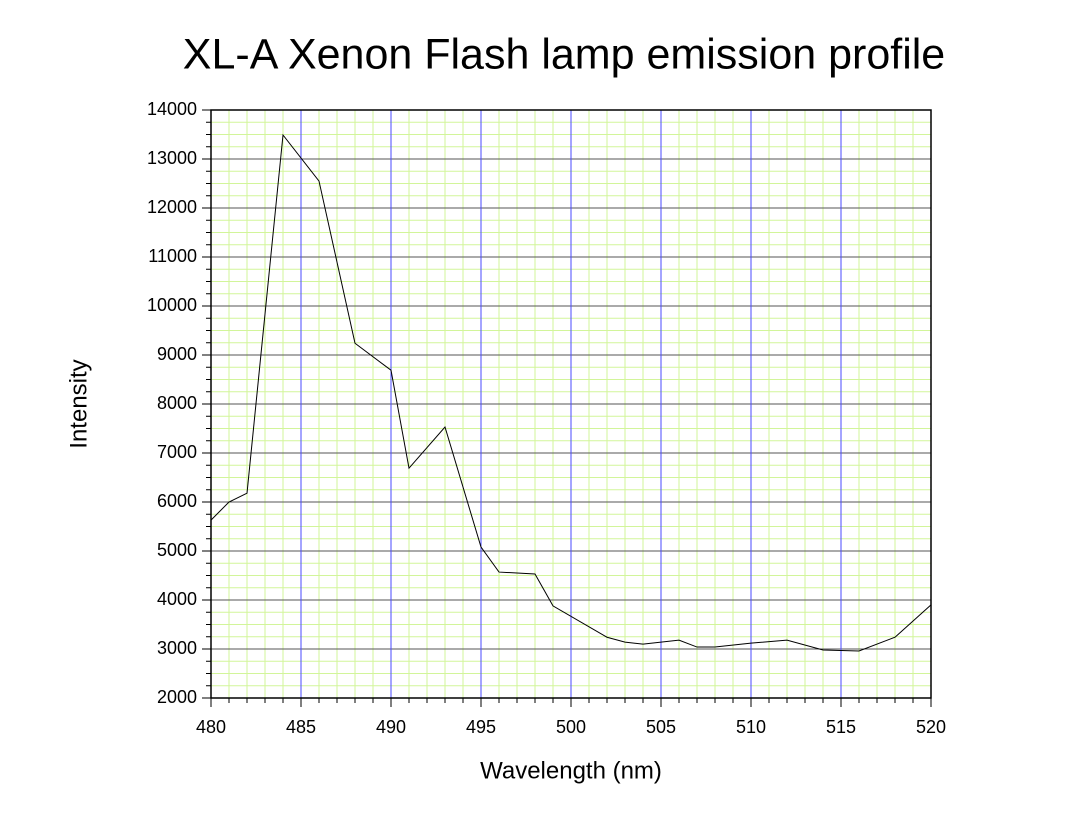 The width and height of the screenshot is (1078, 835). What do you see at coordinates (841, 727) in the screenshot?
I see `x-tick-label: 515` at bounding box center [841, 727].